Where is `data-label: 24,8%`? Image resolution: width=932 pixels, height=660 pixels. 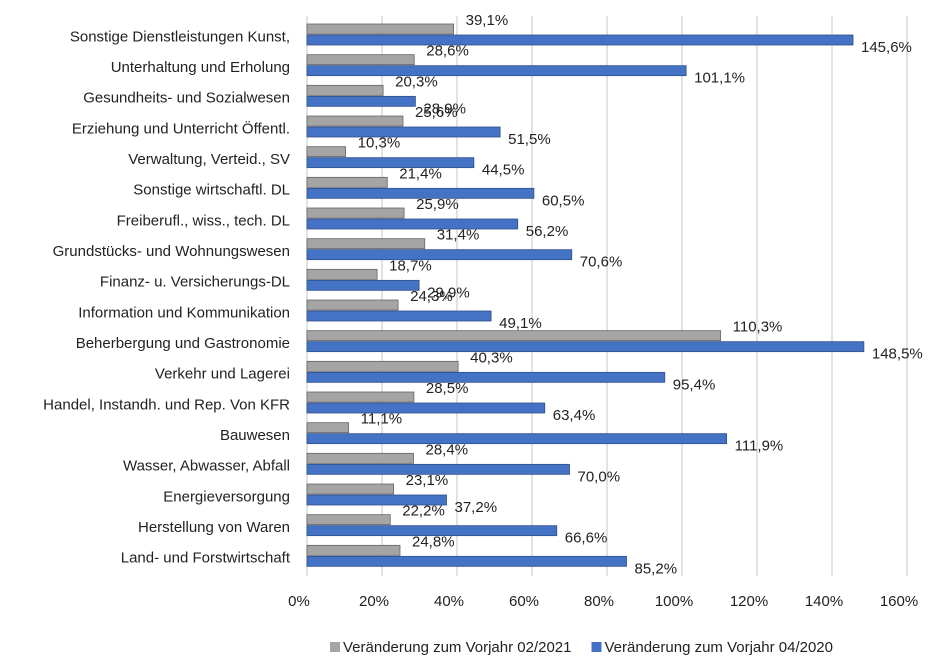
data-label: 24,8% is located at coordinates (433, 541).